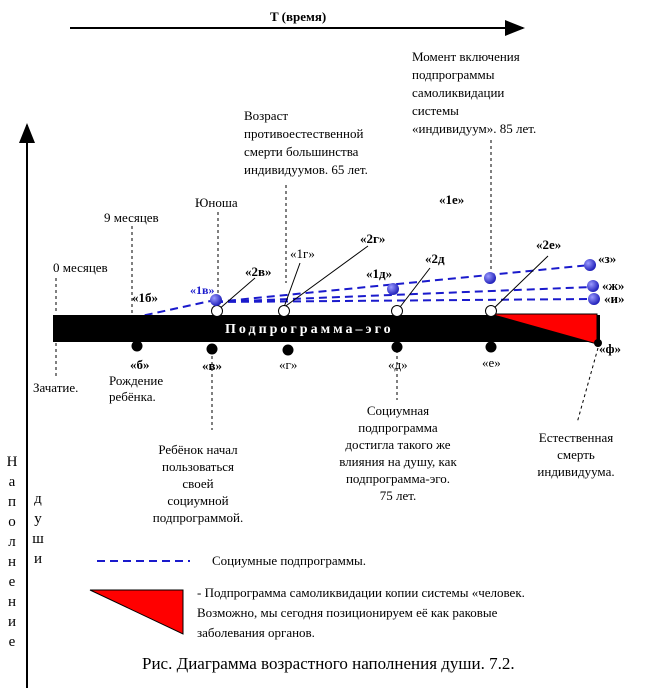 This screenshot has height=696, width=645. Describe the element at coordinates (38, 499) in the screenshot. I see `vertical-axis-right-letter: д` at that location.